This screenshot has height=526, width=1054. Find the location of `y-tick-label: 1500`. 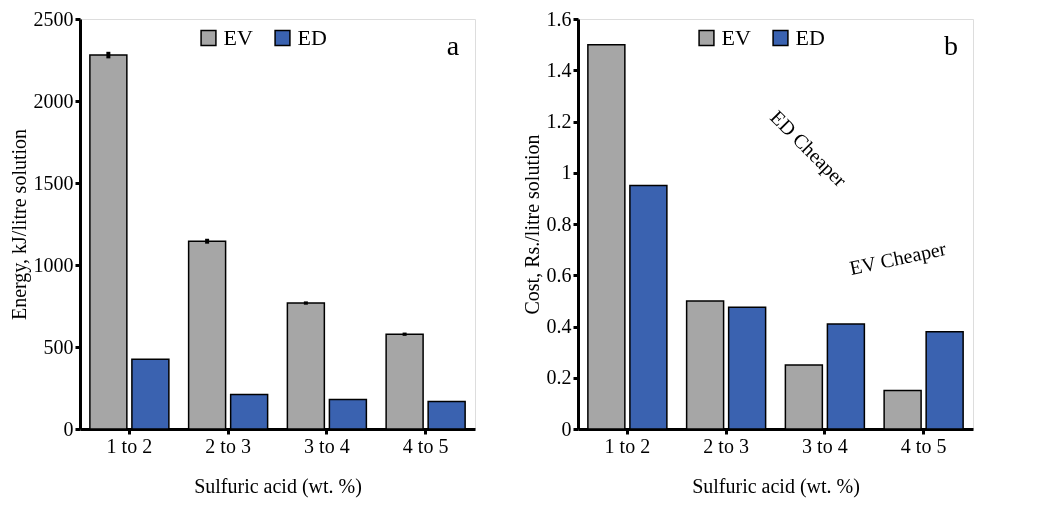

y-tick-label: 1500 is located at coordinates (53, 182).